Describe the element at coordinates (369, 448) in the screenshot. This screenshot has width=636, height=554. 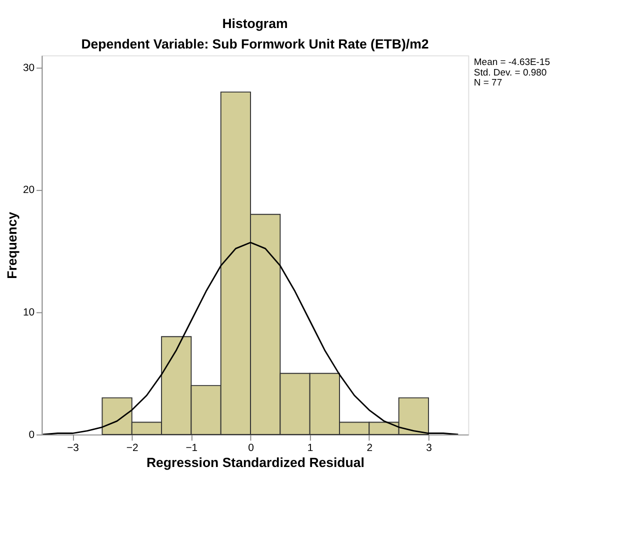
I see `x-tick-label: 2` at that location.